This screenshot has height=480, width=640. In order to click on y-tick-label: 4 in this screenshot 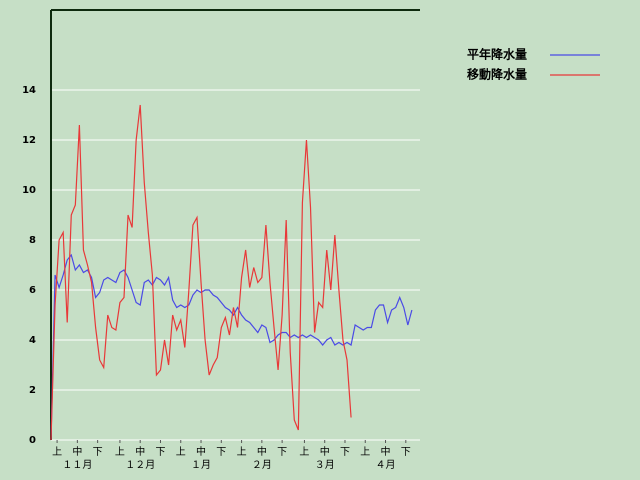, I will do `click(32, 340)`.